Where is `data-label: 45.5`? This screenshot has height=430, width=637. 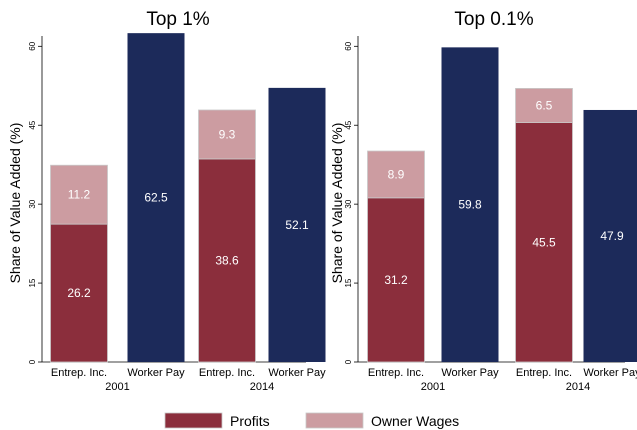 data-label: 45.5 is located at coordinates (544, 242).